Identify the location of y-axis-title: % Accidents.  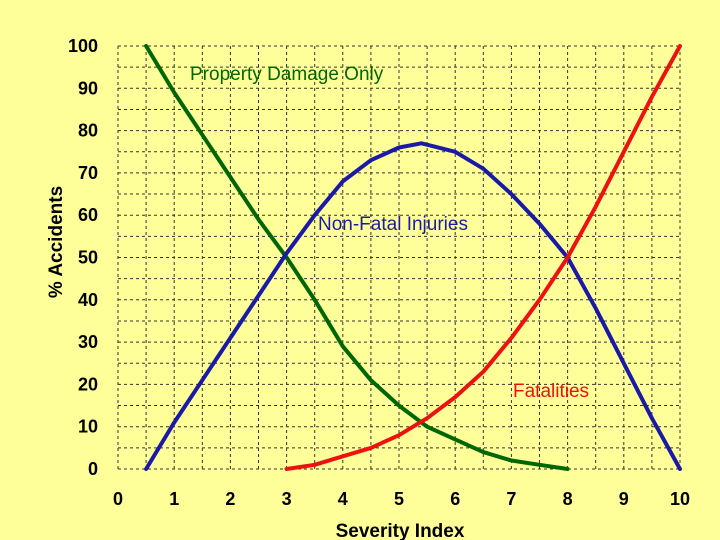
(56, 242).